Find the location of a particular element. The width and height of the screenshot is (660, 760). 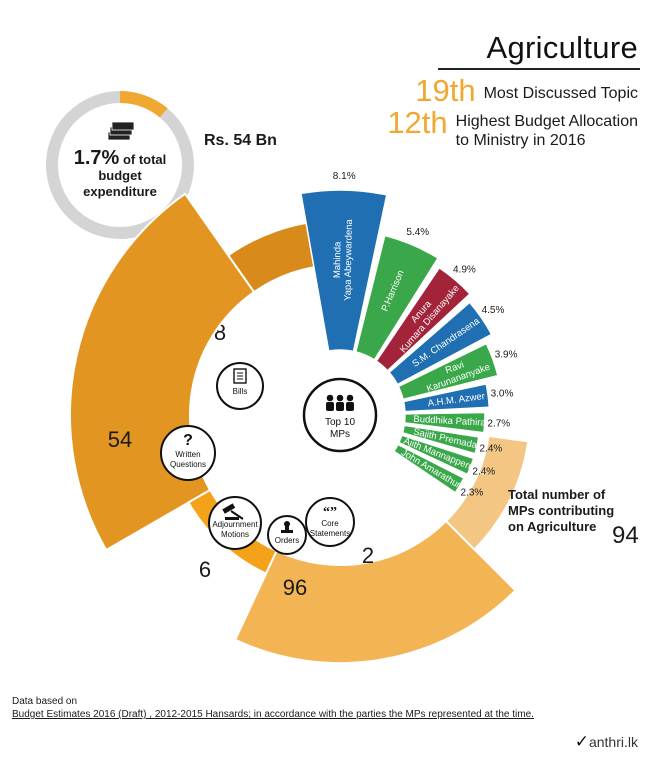

activity-category-label: Bills is located at coordinates (240, 391).